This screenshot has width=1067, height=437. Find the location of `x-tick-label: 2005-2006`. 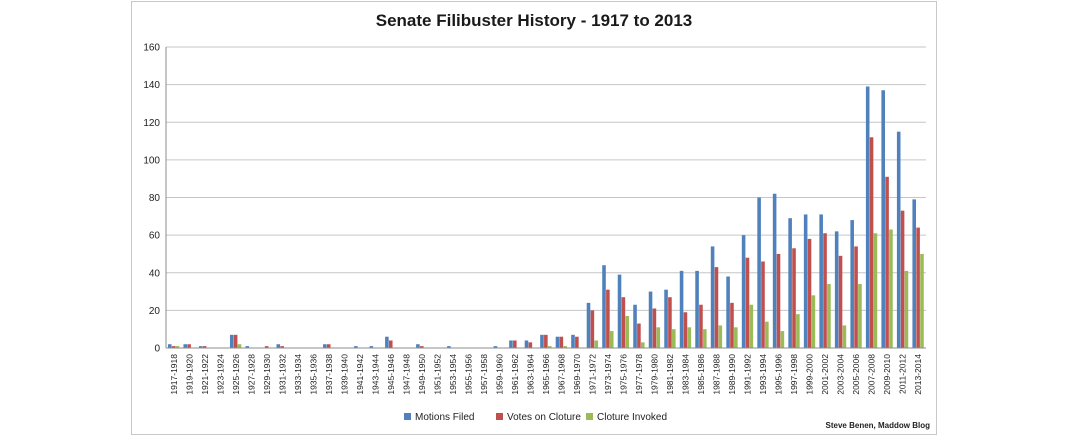

x-tick-label: 2005-2006 is located at coordinates (856, 374).